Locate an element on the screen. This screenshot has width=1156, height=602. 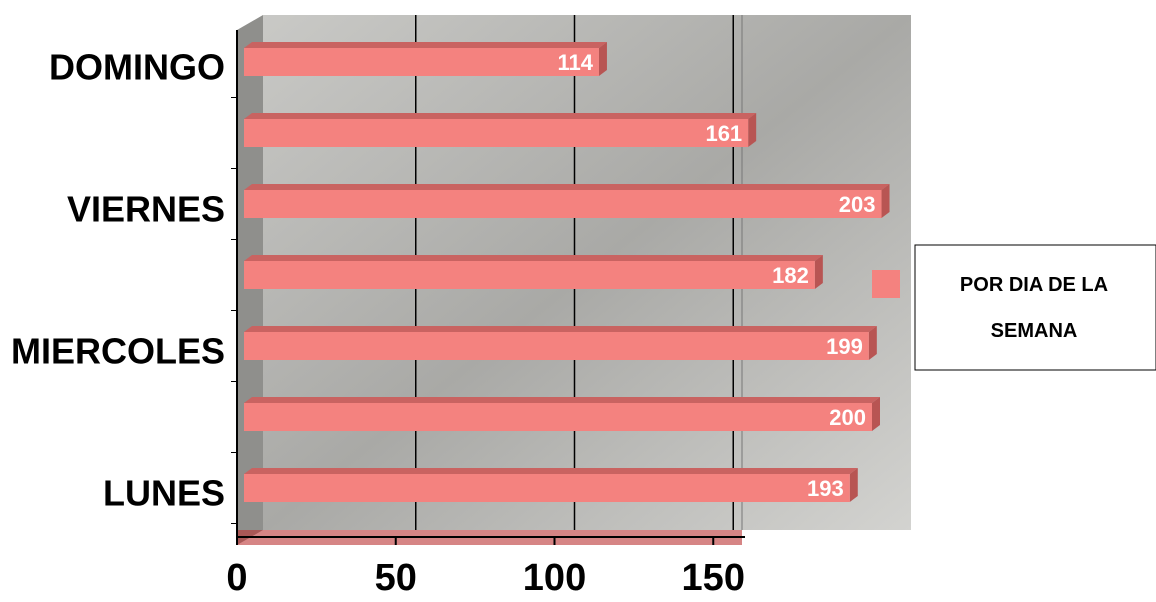
y-tick-label: VIERNES is located at coordinates (146, 209).